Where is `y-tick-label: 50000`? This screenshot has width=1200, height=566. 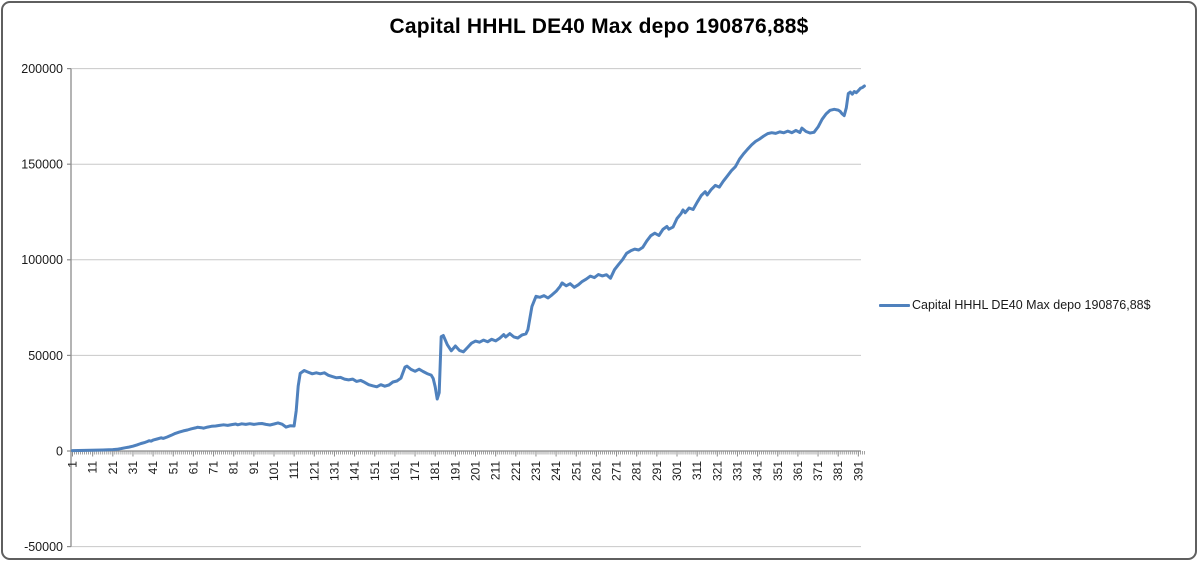
y-tick-label: 50000 is located at coordinates (45, 356).